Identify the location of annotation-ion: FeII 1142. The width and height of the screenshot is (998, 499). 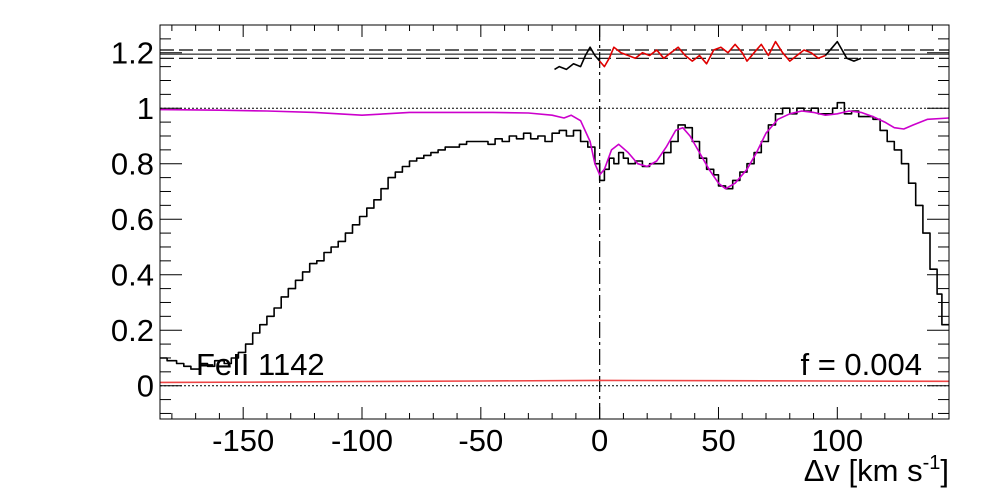
(260, 364).